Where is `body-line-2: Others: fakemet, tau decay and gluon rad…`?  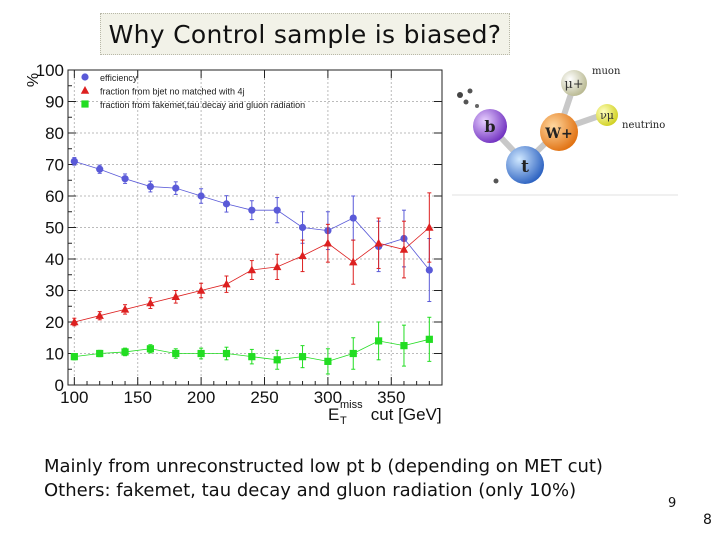
body-line-2: Others: fakemet, tau decay and gluon rad… is located at coordinates (310, 490).